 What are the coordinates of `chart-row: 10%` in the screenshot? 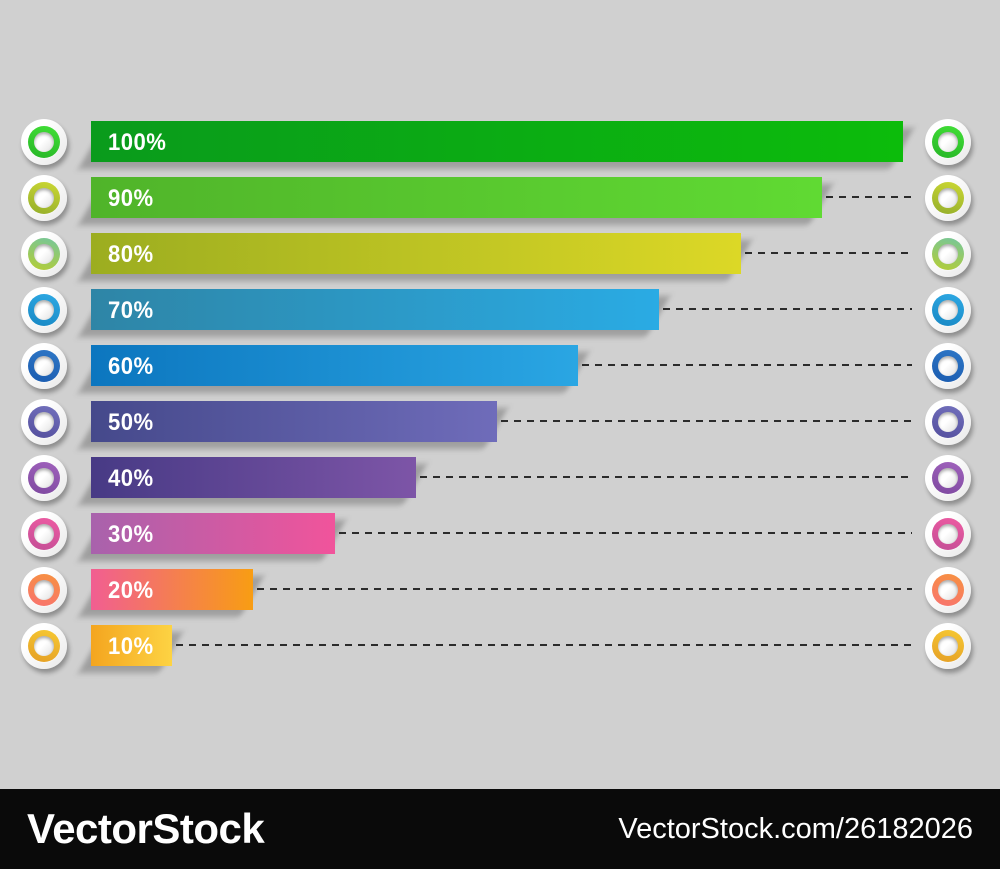 It's located at (500, 648).